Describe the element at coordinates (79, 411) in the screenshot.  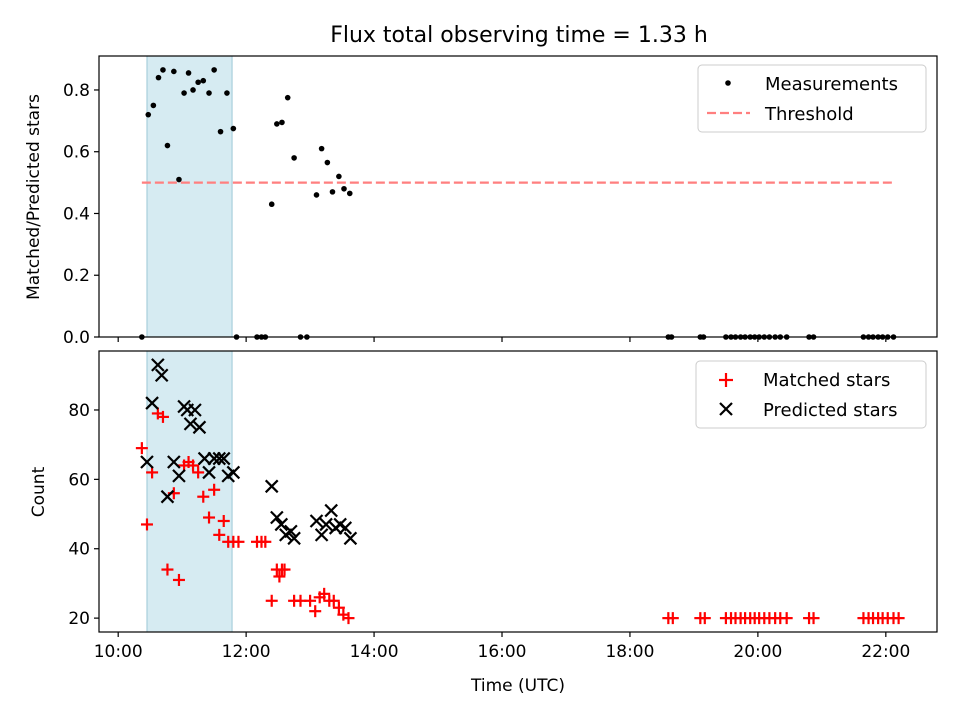
I see `bottom-y-tick-label: 80` at that location.